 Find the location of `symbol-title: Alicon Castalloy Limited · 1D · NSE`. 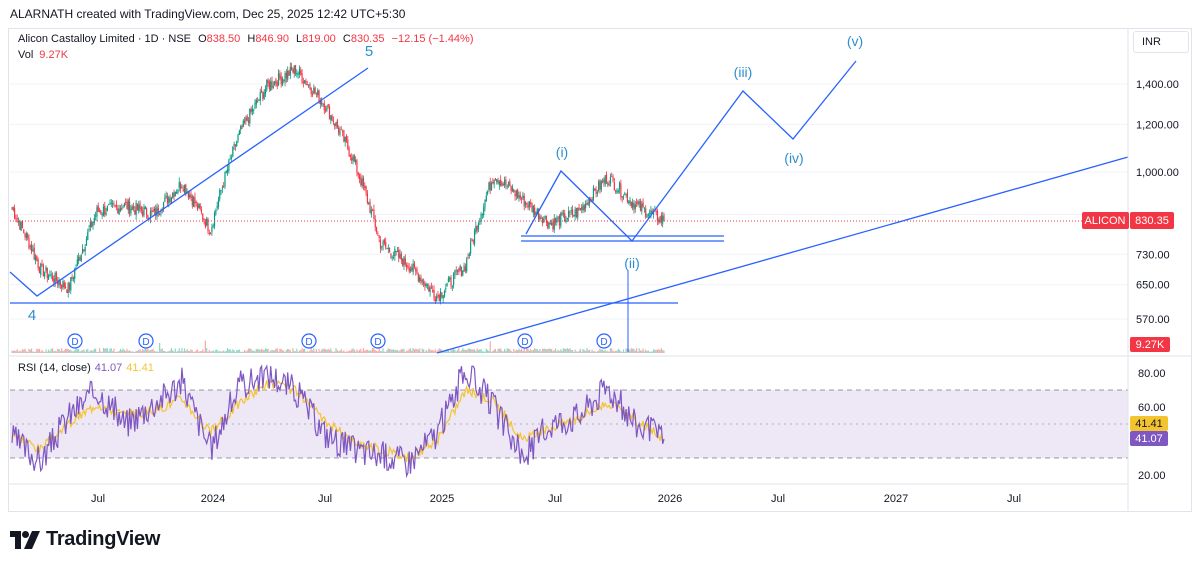

symbol-title: Alicon Castalloy Limited · 1D · NSE is located at coordinates (105, 39).